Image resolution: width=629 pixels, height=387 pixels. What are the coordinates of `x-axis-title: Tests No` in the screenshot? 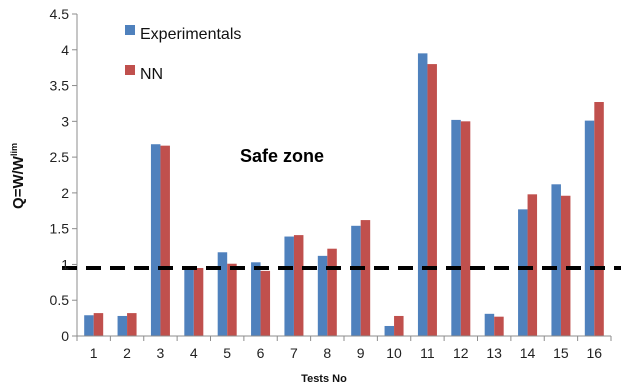 It's located at (324, 379).